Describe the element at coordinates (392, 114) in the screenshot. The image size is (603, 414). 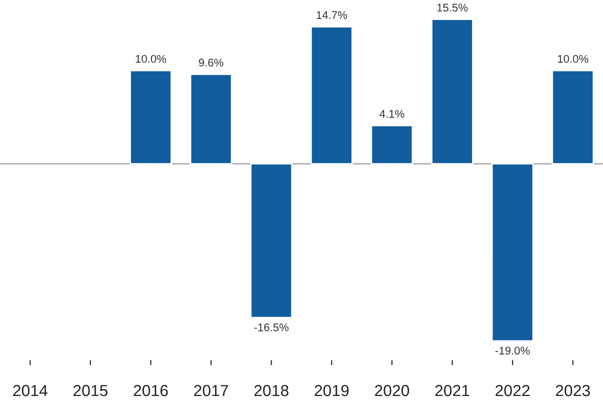
I see `data-label: 4.1%` at that location.